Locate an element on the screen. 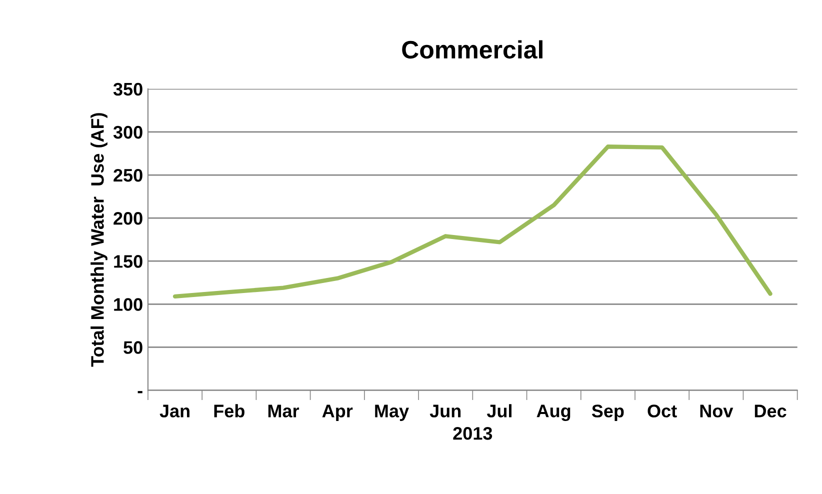 The width and height of the screenshot is (822, 494). x-tick-label: Oct is located at coordinates (662, 411).